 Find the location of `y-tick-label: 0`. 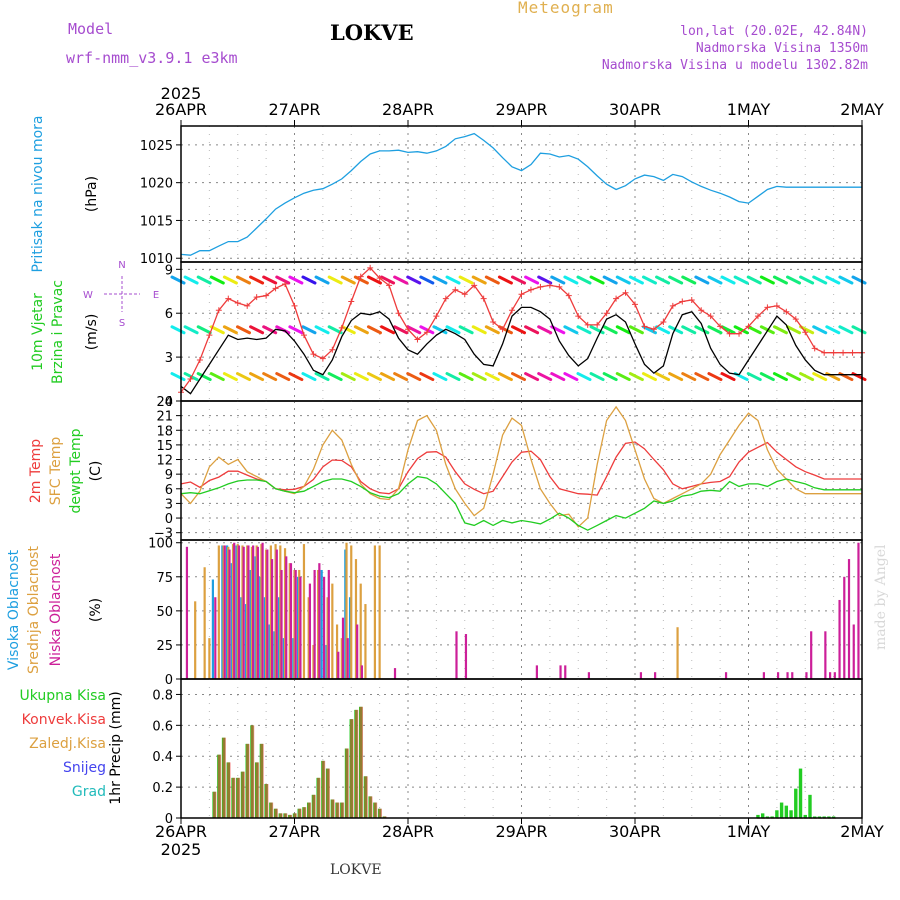

y-tick-label: 0 is located at coordinates (169, 819).